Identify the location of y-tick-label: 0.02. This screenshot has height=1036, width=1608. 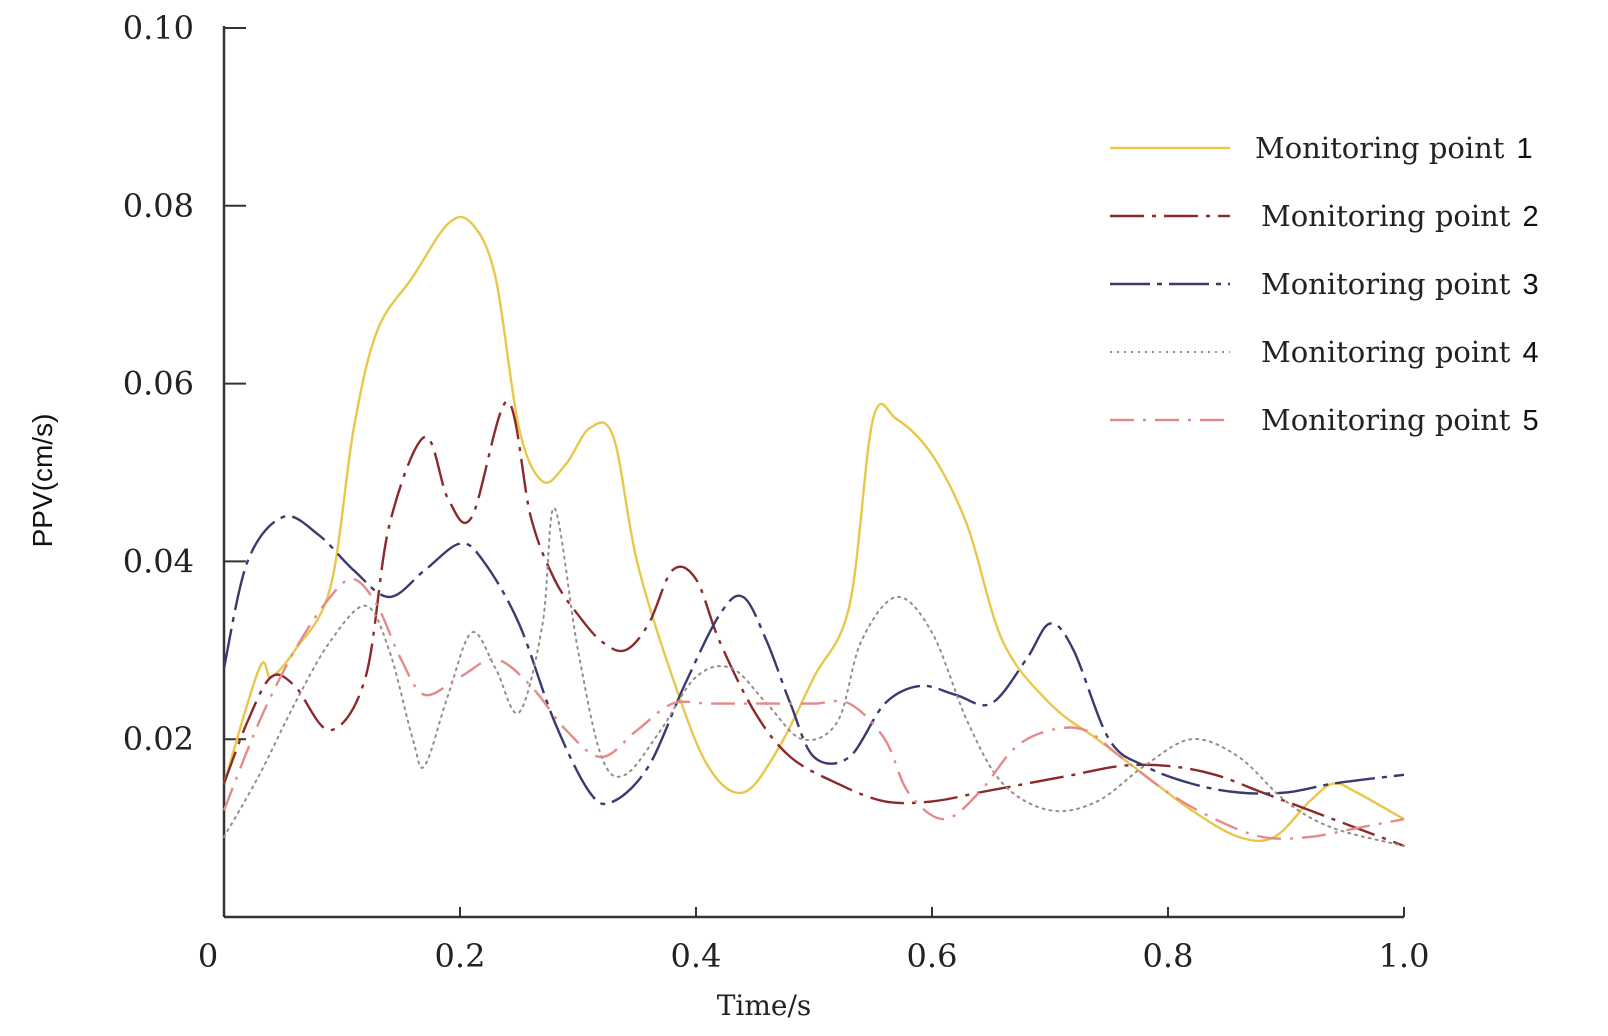
(158, 739).